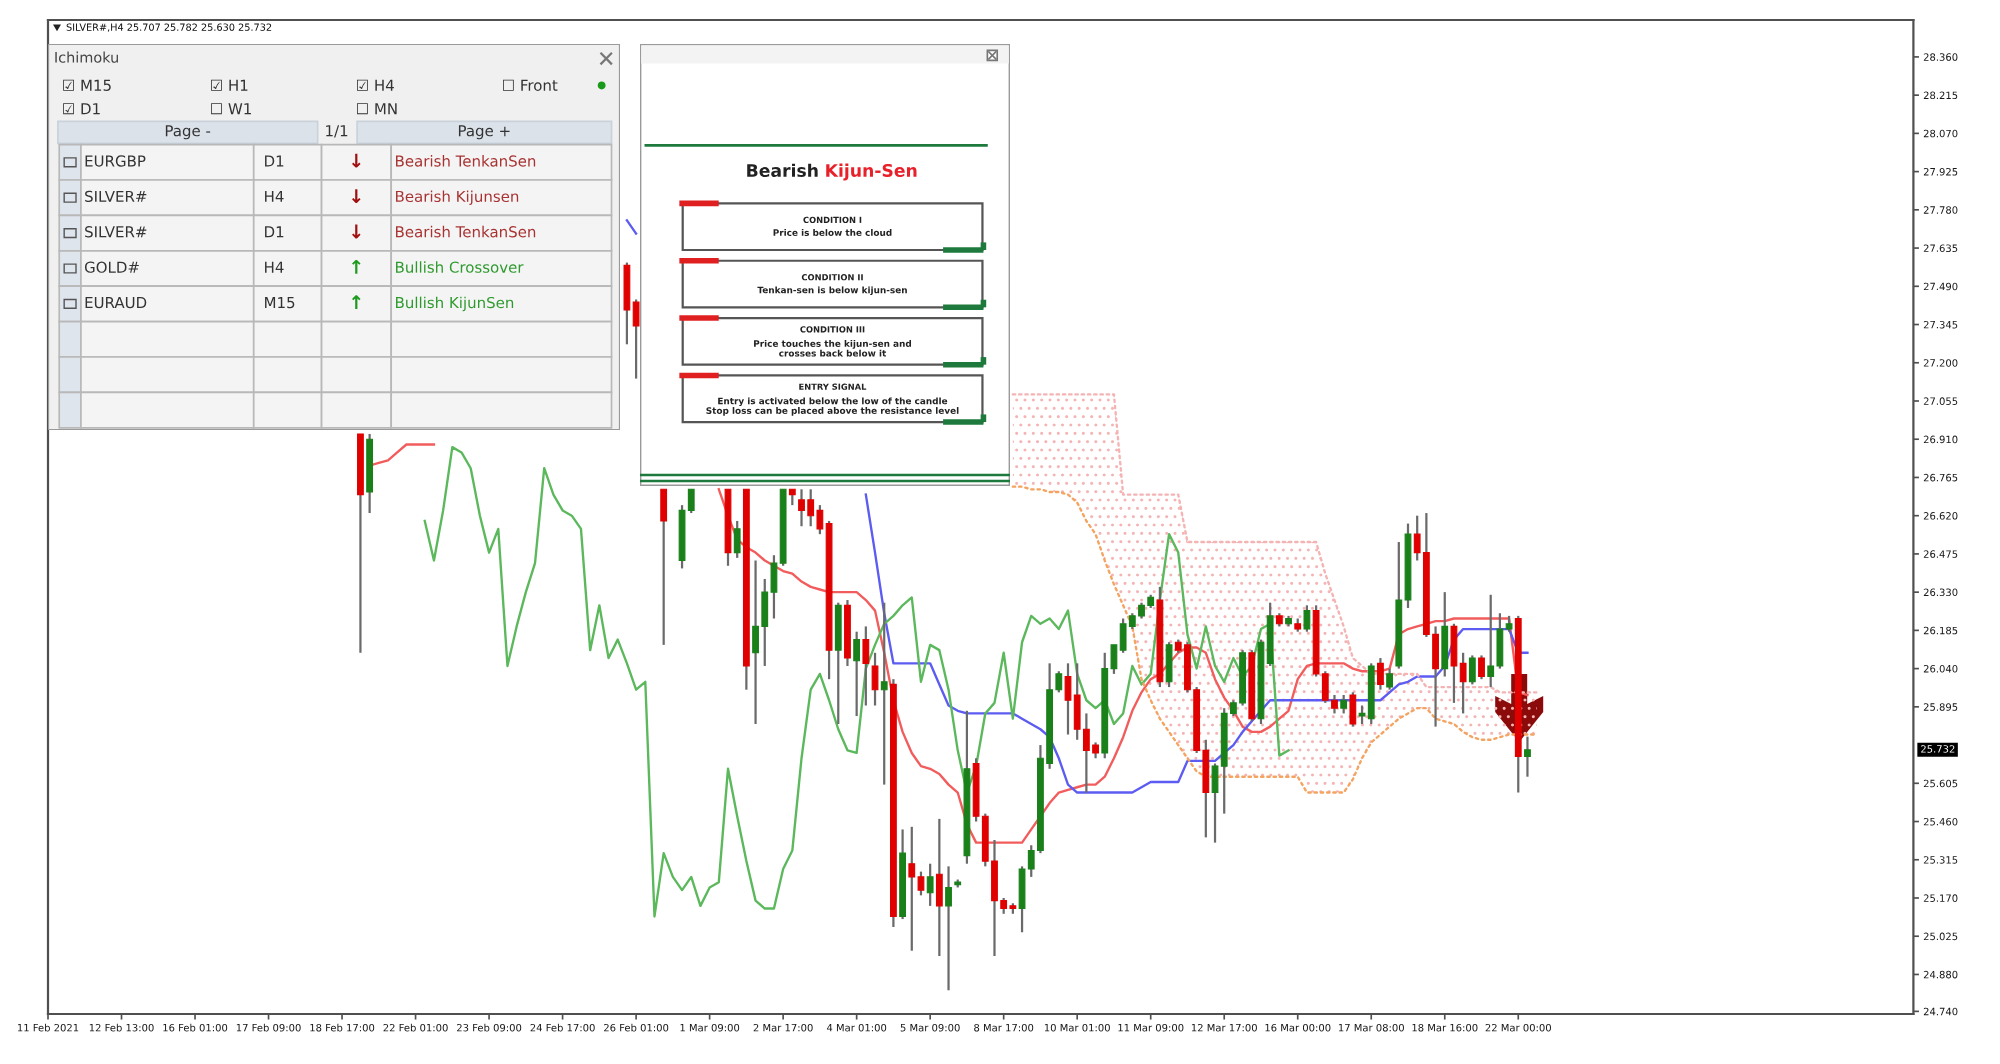 This screenshot has height=1064, width=2000. I want to click on annotation: Kijun-Sen, so click(871, 172).